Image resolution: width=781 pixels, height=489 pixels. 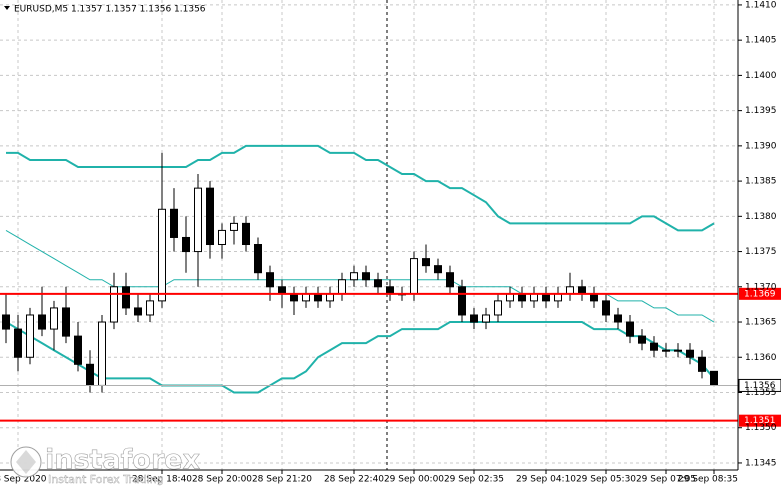 I want to click on y-tick-label: 1.1410, so click(x=761, y=5).